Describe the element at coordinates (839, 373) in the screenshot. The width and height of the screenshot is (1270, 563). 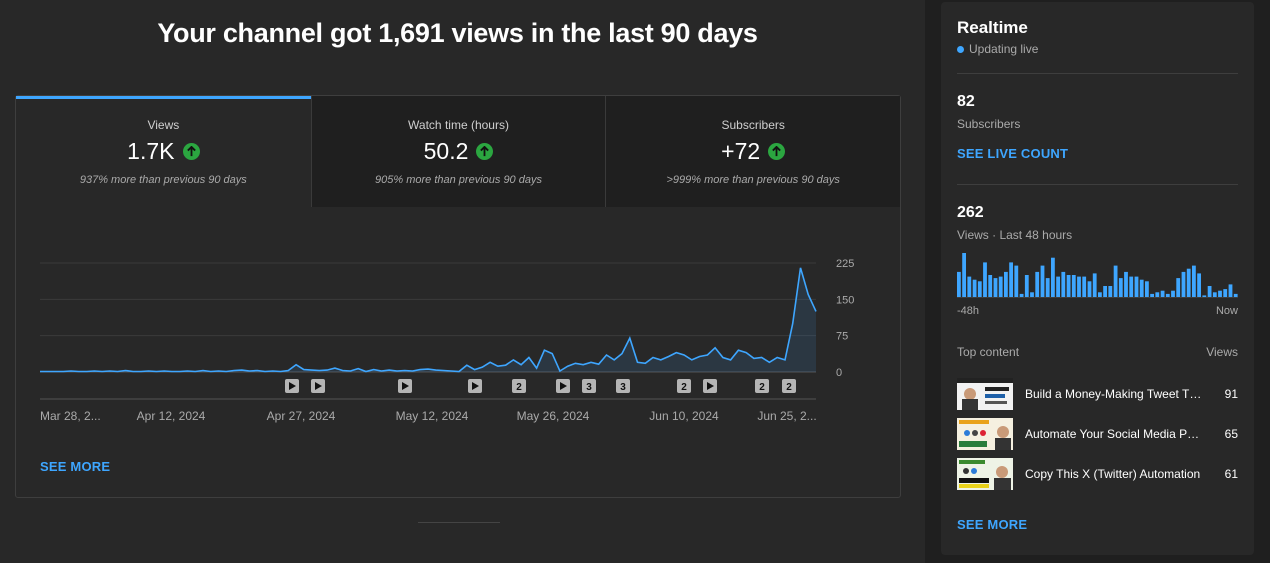
I see `y-tick-label: 0` at that location.